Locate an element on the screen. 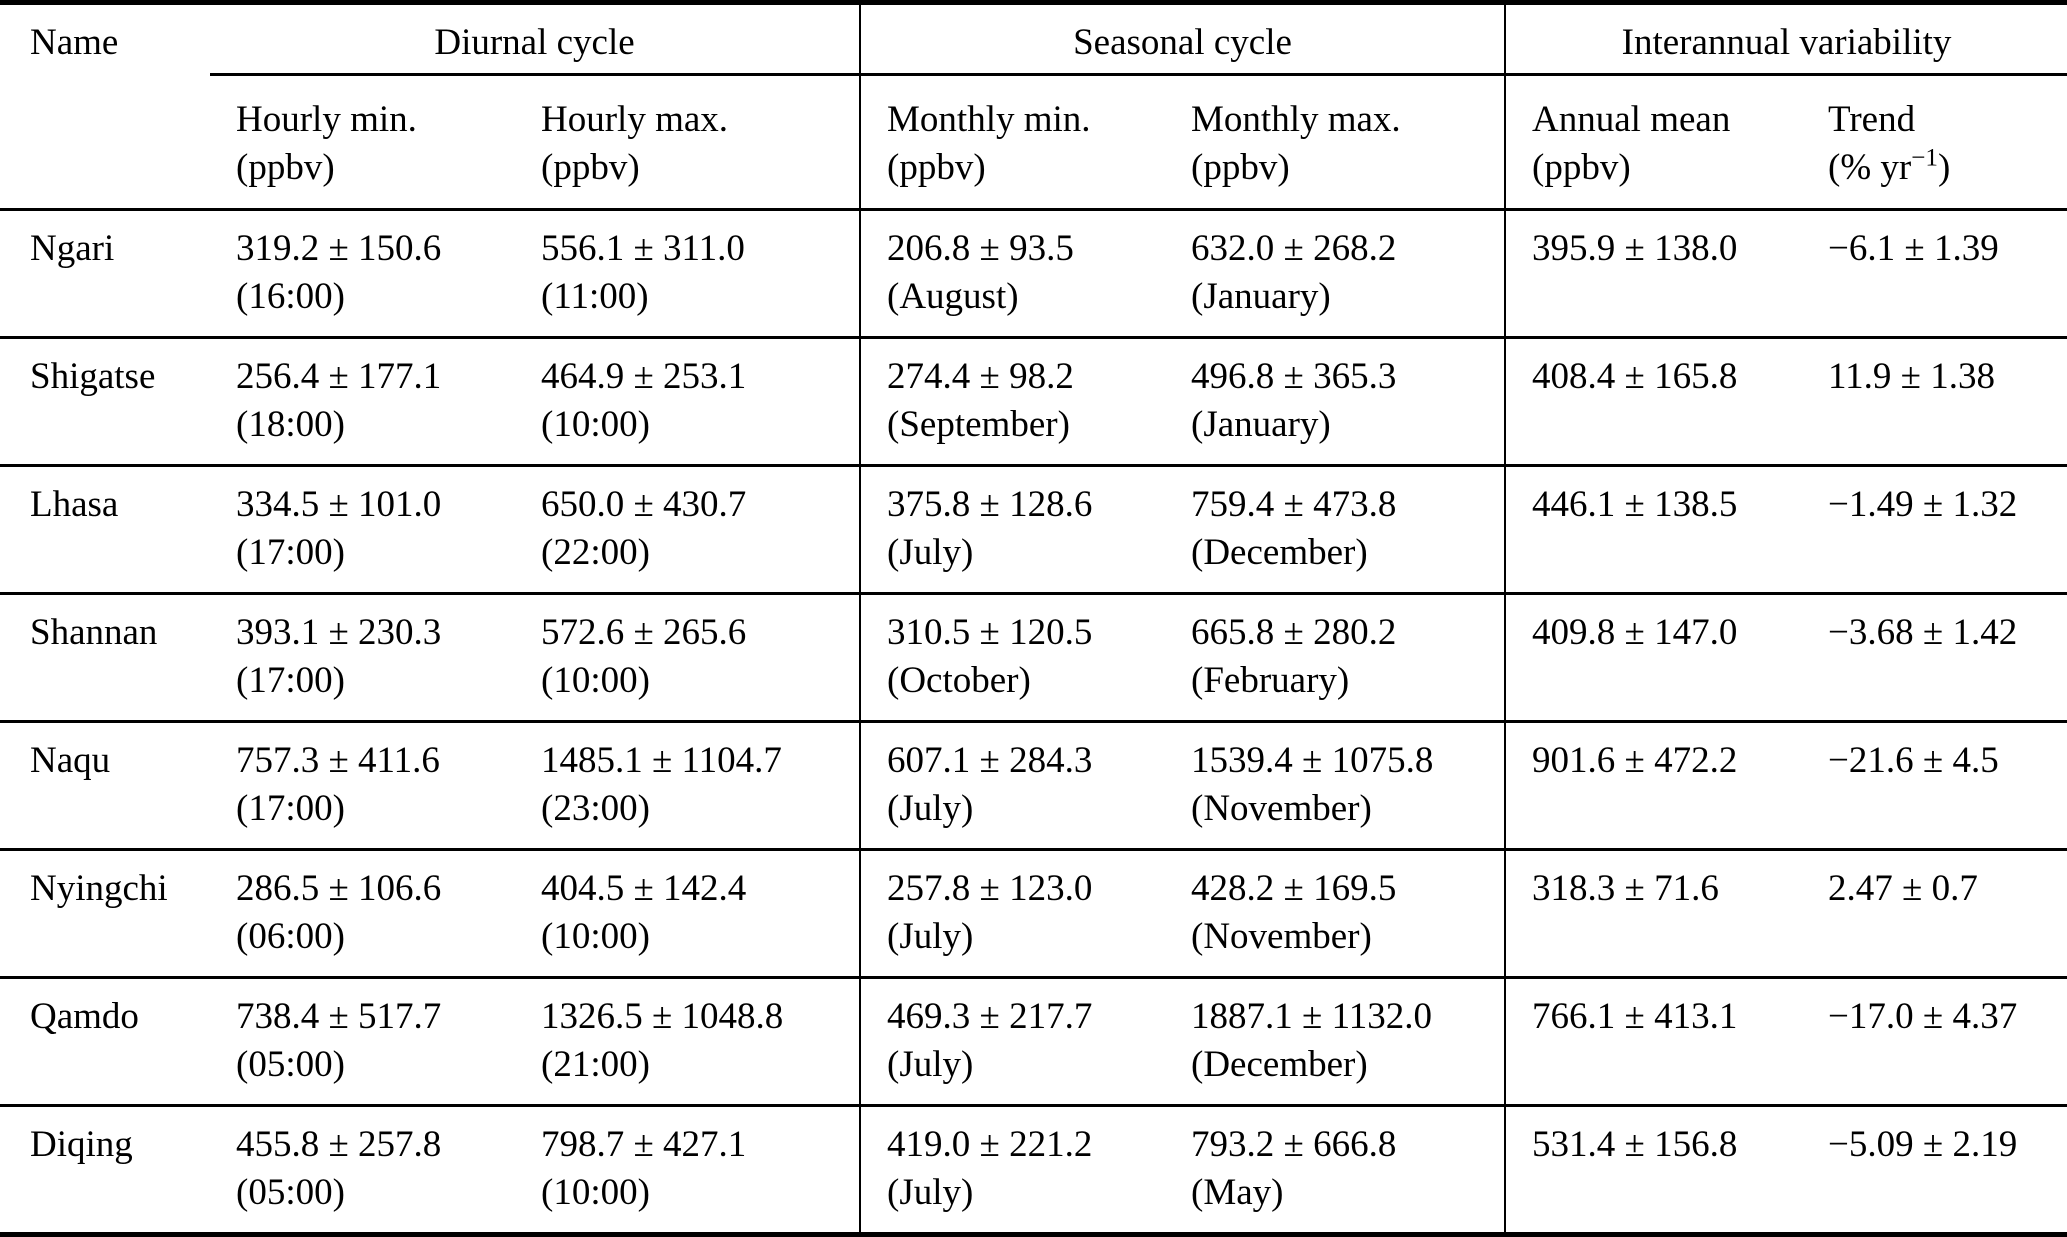 This screenshot has width=2067, height=1237. monthly-min-month: (October) is located at coordinates (959, 680).